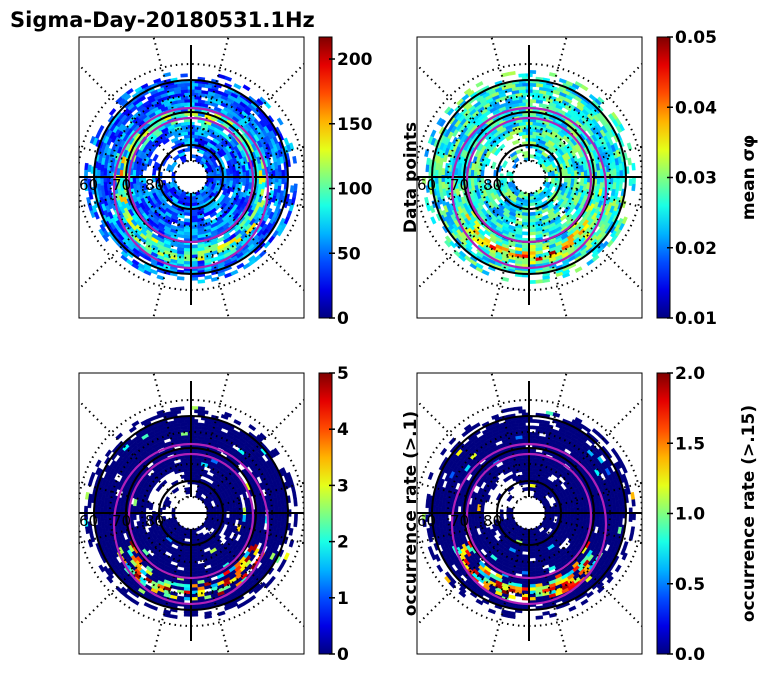  I want to click on lat-label-80: 80, so click(492, 185).